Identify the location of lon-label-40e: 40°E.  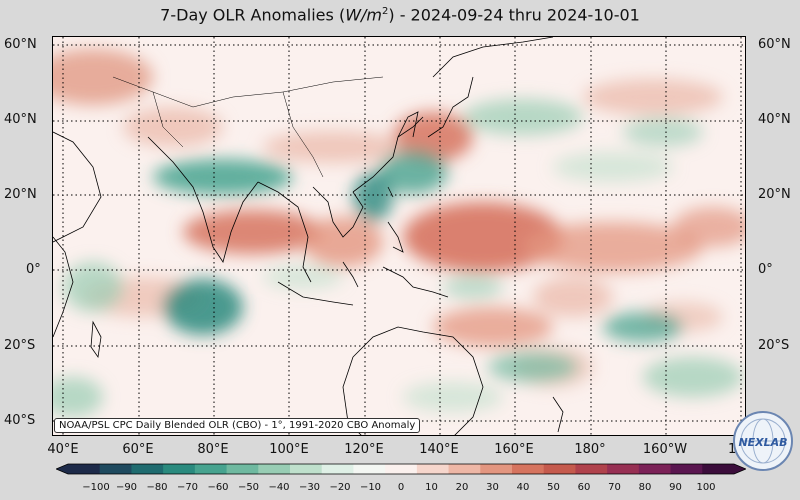
(63, 449).